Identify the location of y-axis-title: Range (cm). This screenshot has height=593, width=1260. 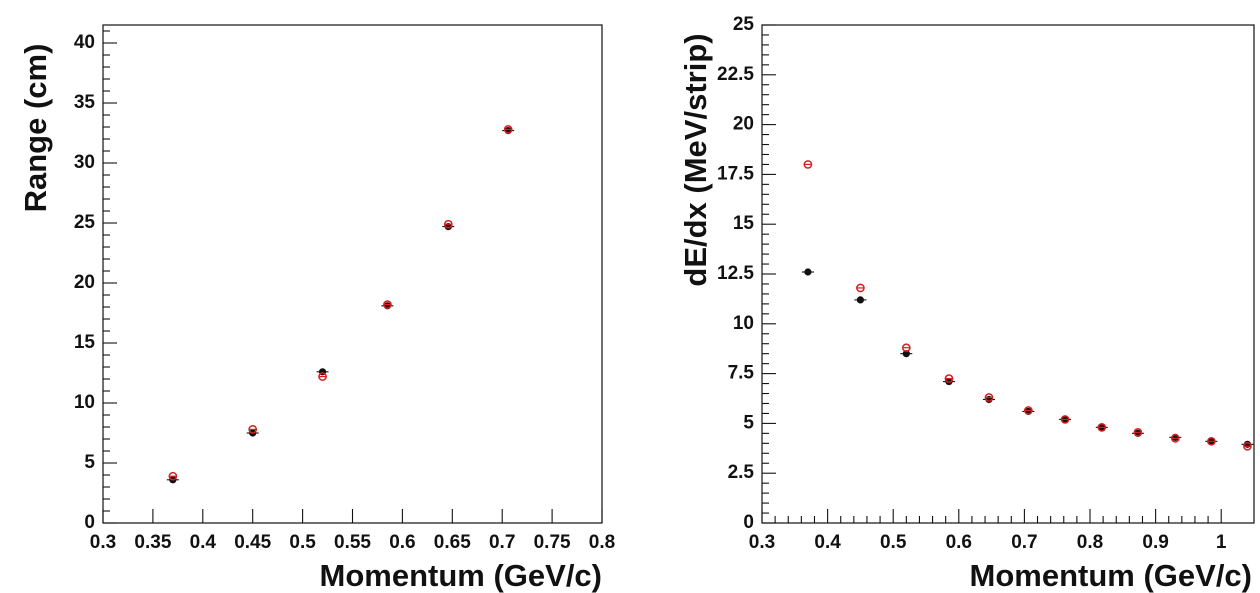
(35, 128).